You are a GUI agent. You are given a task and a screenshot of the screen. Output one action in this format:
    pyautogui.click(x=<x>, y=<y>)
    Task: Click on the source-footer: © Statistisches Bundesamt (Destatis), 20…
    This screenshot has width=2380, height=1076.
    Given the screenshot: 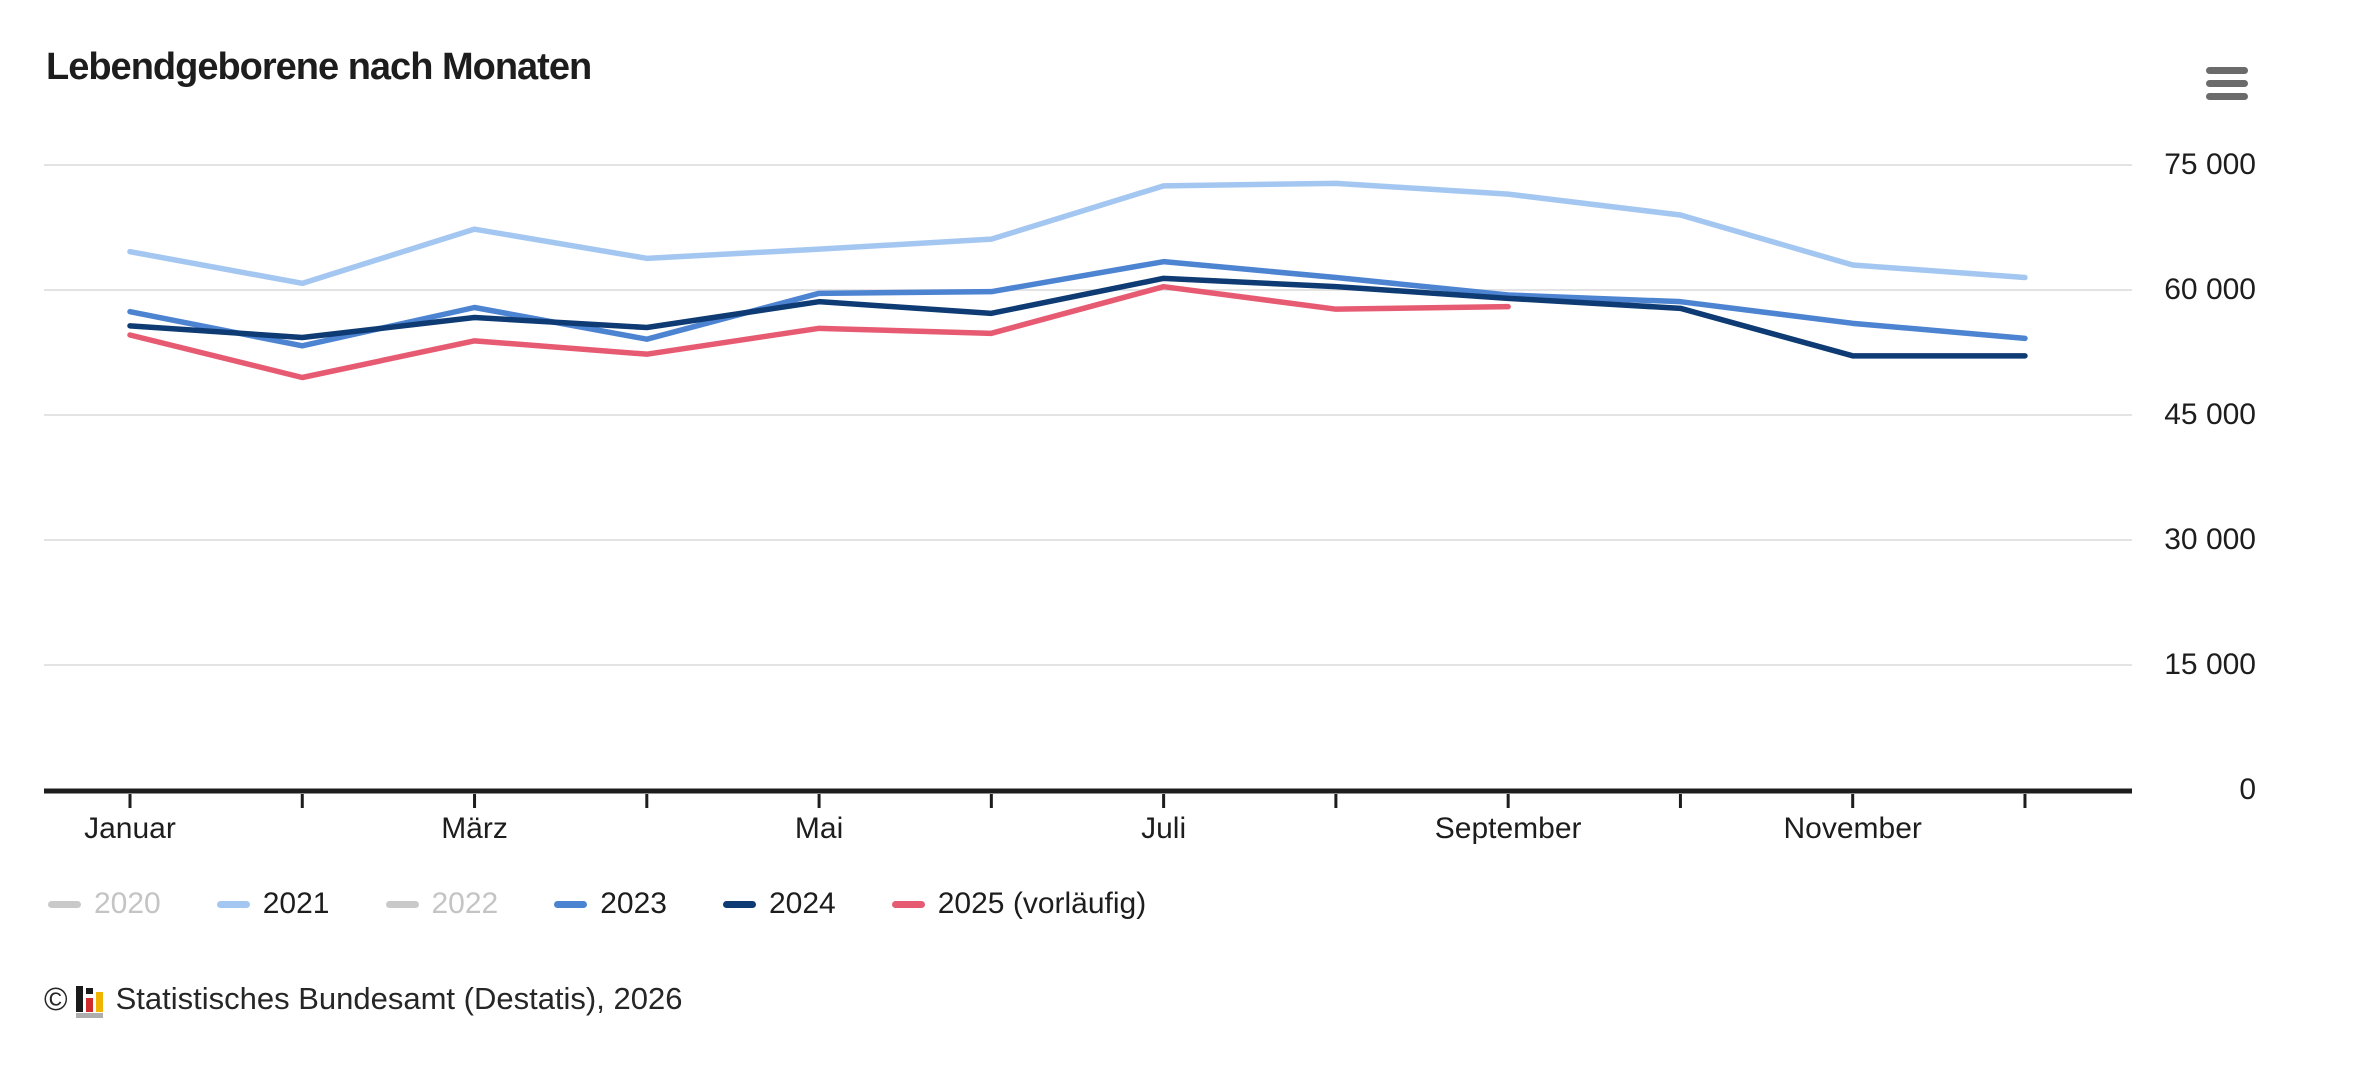 What is the action you would take?
    pyautogui.click(x=363, y=999)
    